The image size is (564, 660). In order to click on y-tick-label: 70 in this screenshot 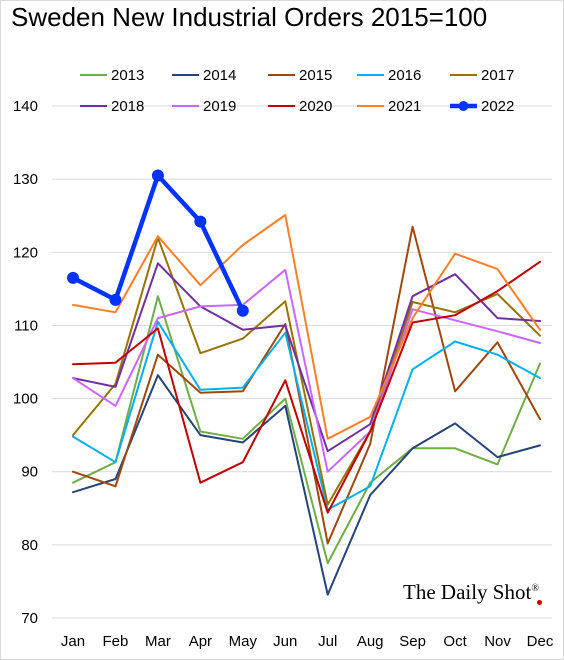, I will do `click(29, 618)`.